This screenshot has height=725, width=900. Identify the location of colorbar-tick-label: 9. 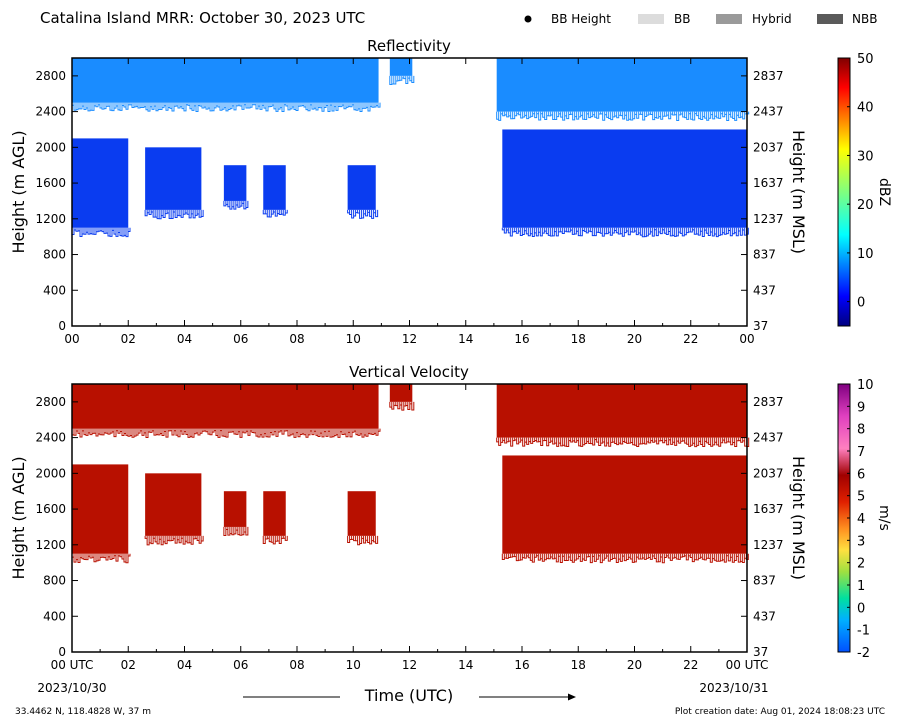
(861, 407).